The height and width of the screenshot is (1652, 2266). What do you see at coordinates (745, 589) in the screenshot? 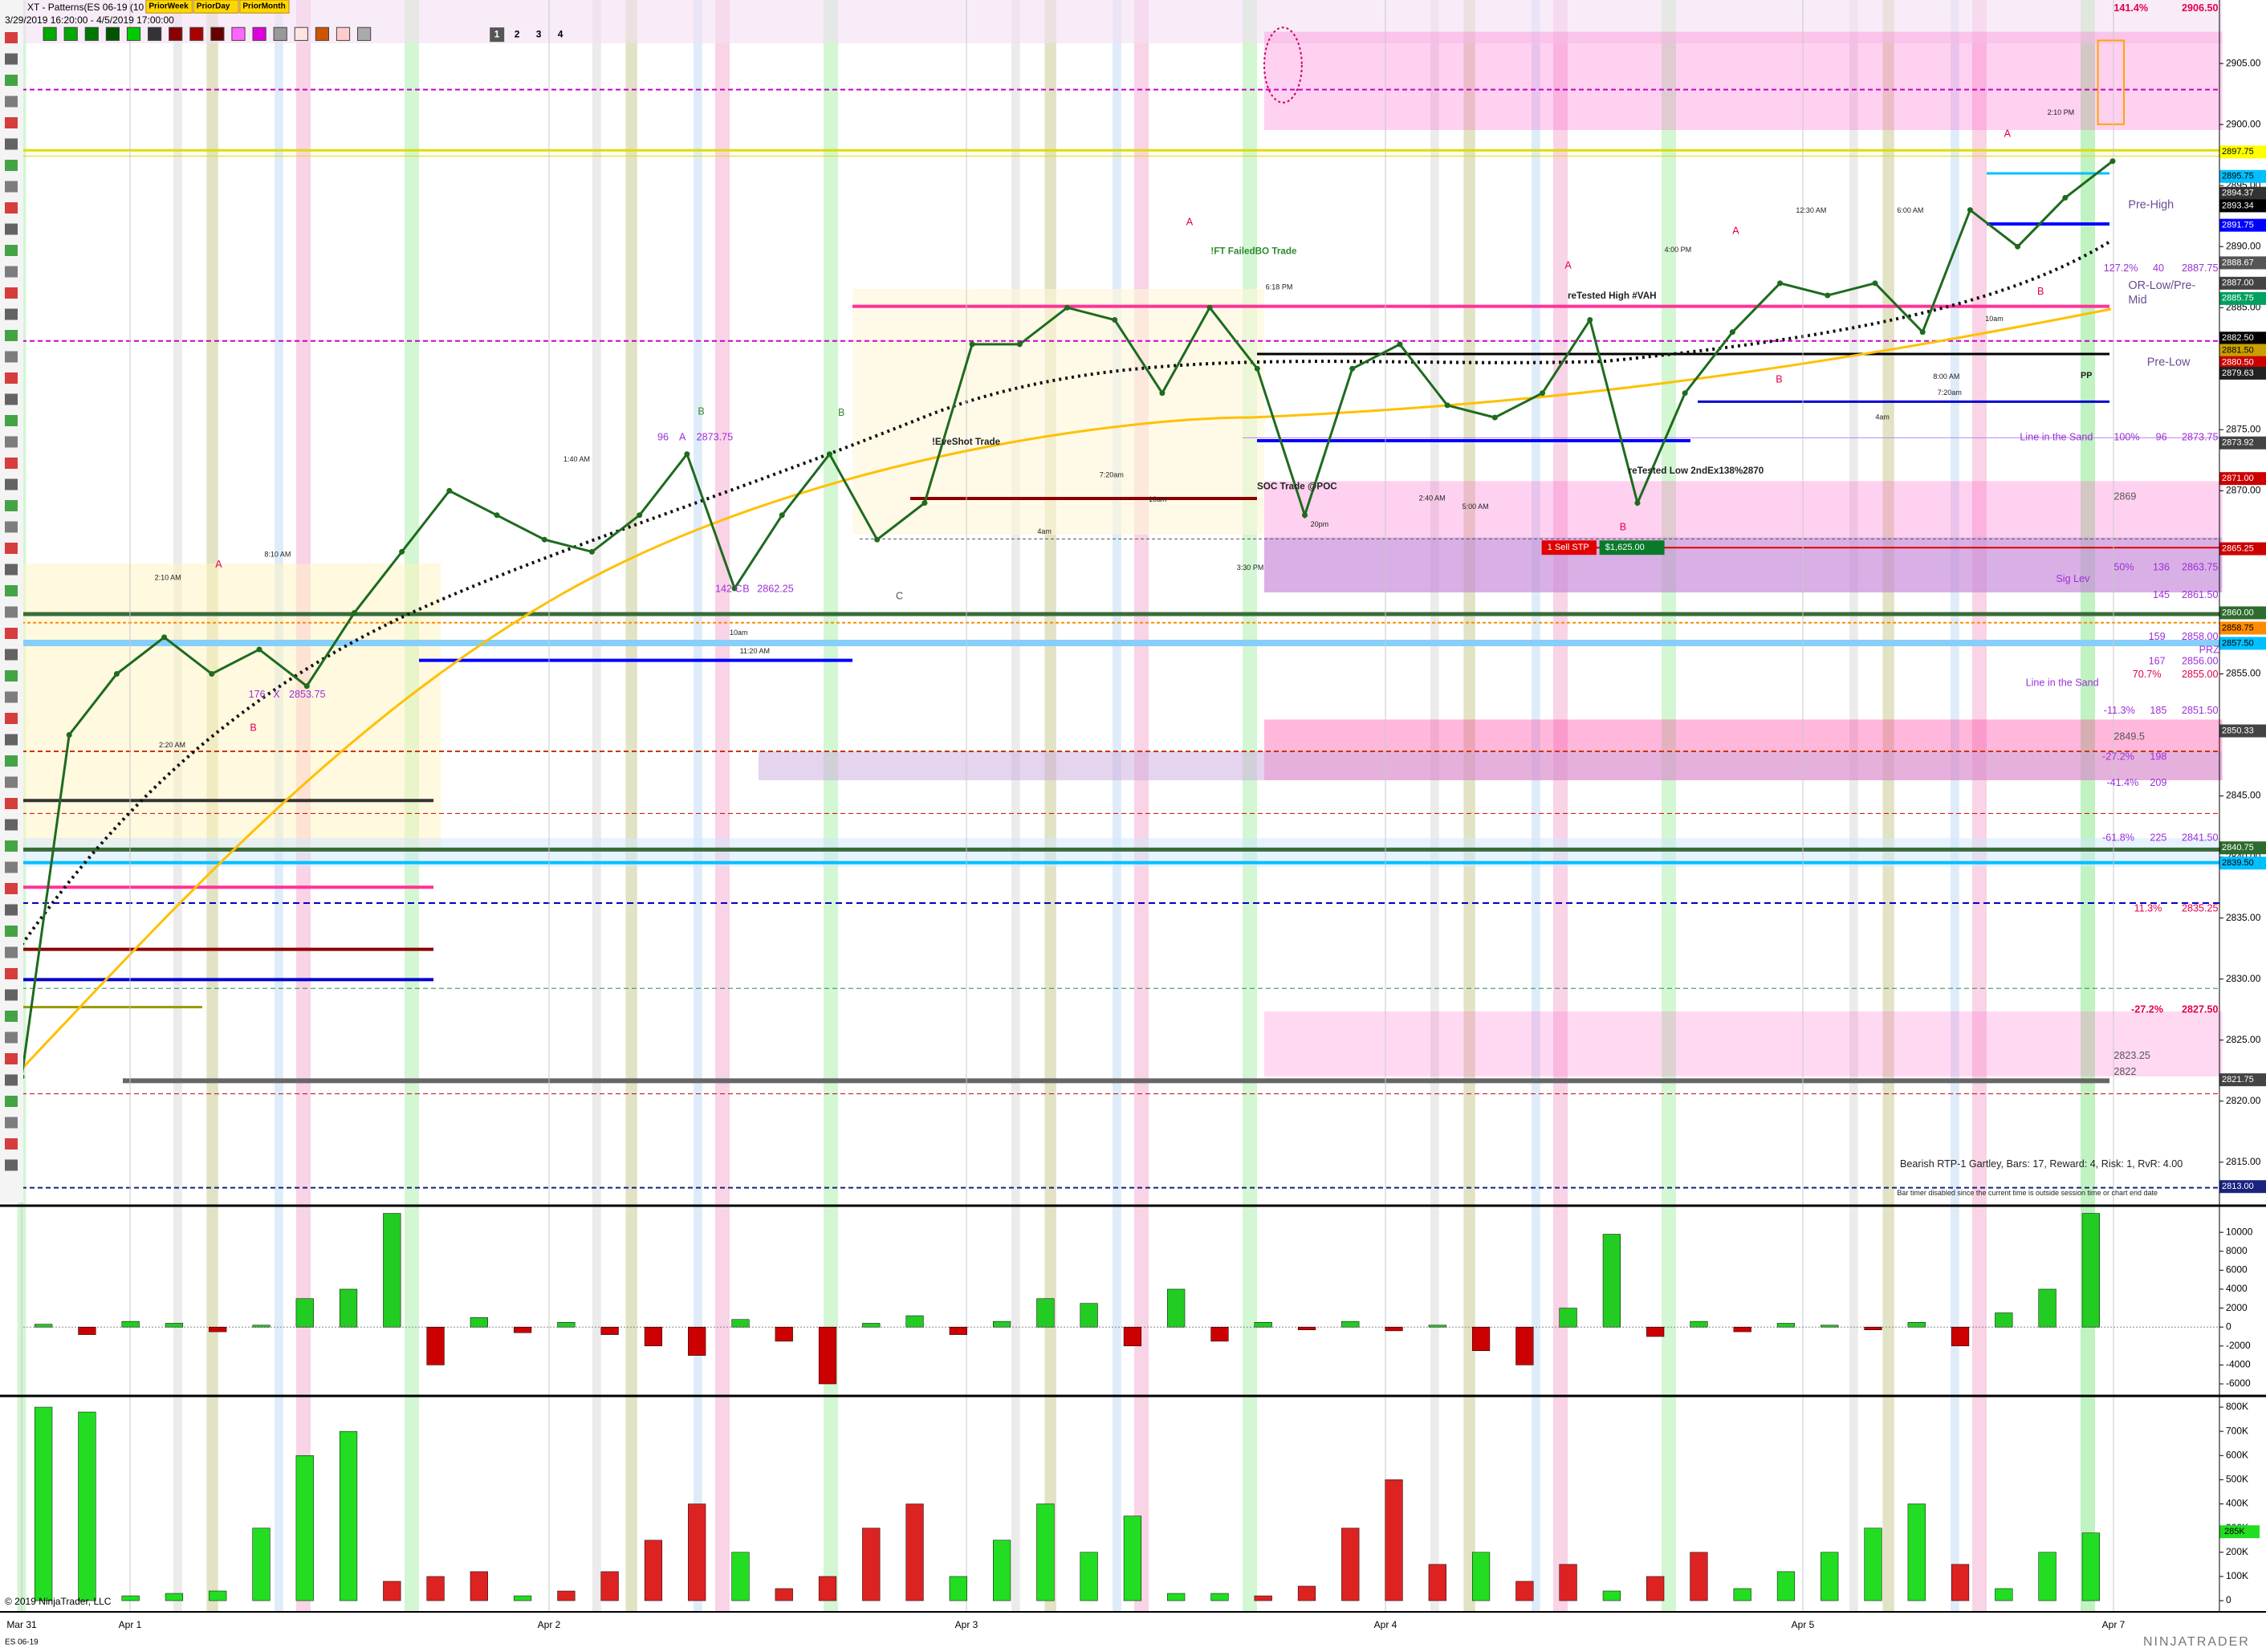
I see `chart-annotation: B` at bounding box center [745, 589].